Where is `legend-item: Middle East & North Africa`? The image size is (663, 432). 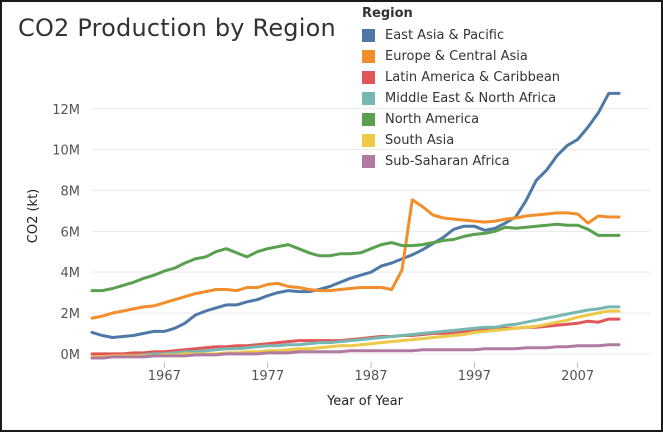
legend-item: Middle East & North Africa is located at coordinates (461, 98).